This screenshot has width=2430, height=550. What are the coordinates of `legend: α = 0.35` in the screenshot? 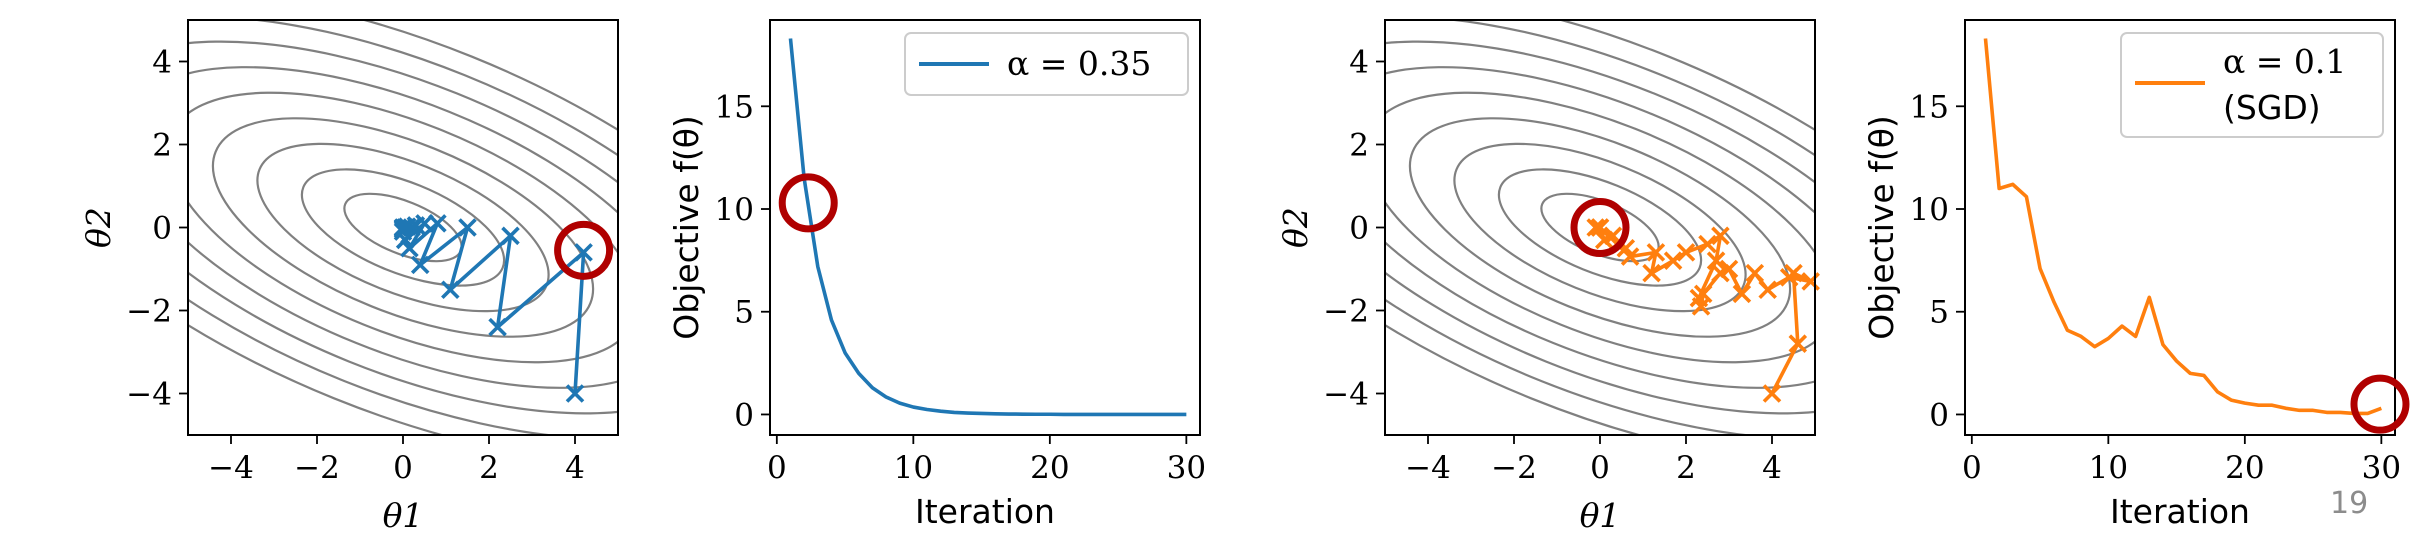 It's located at (1046, 64).